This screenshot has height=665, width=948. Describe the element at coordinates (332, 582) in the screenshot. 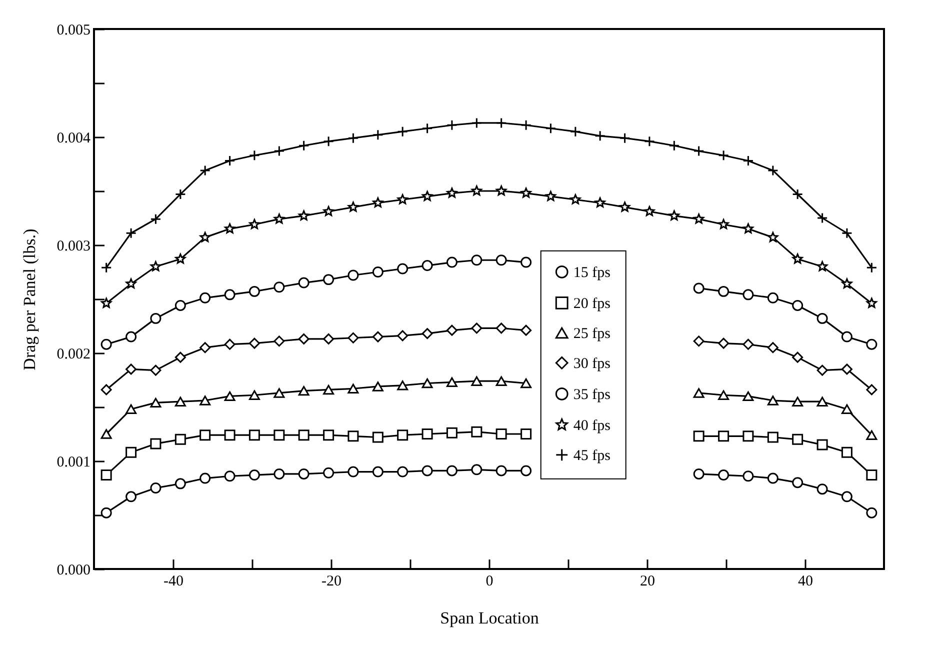

I see `x-tick-label: -20` at that location.